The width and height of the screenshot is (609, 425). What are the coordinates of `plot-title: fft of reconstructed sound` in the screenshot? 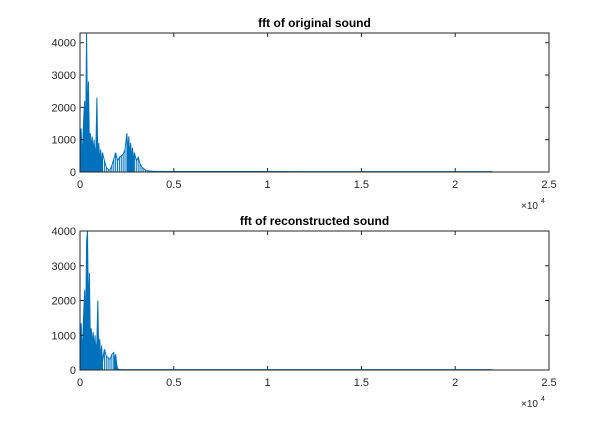 It's located at (314, 221).